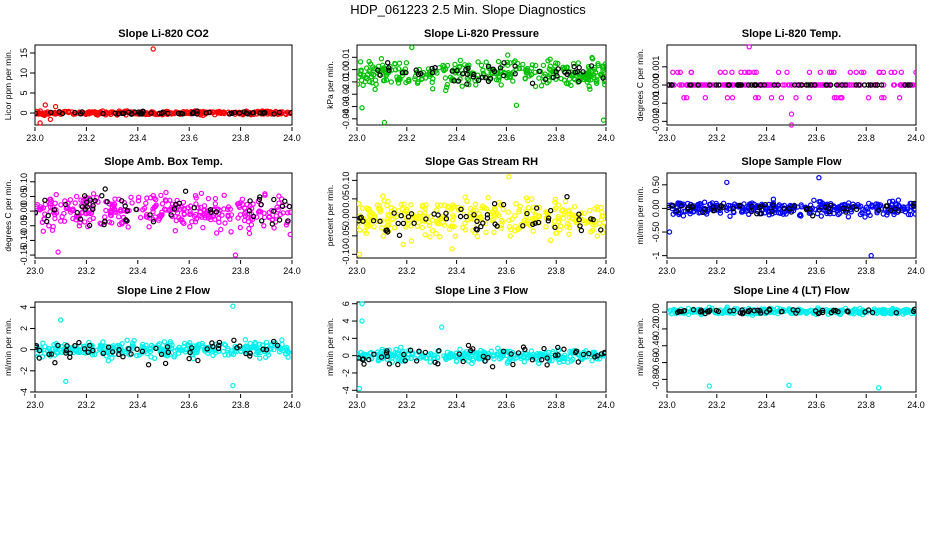  I want to click on x-tick-label: 23.0, so click(35, 138).